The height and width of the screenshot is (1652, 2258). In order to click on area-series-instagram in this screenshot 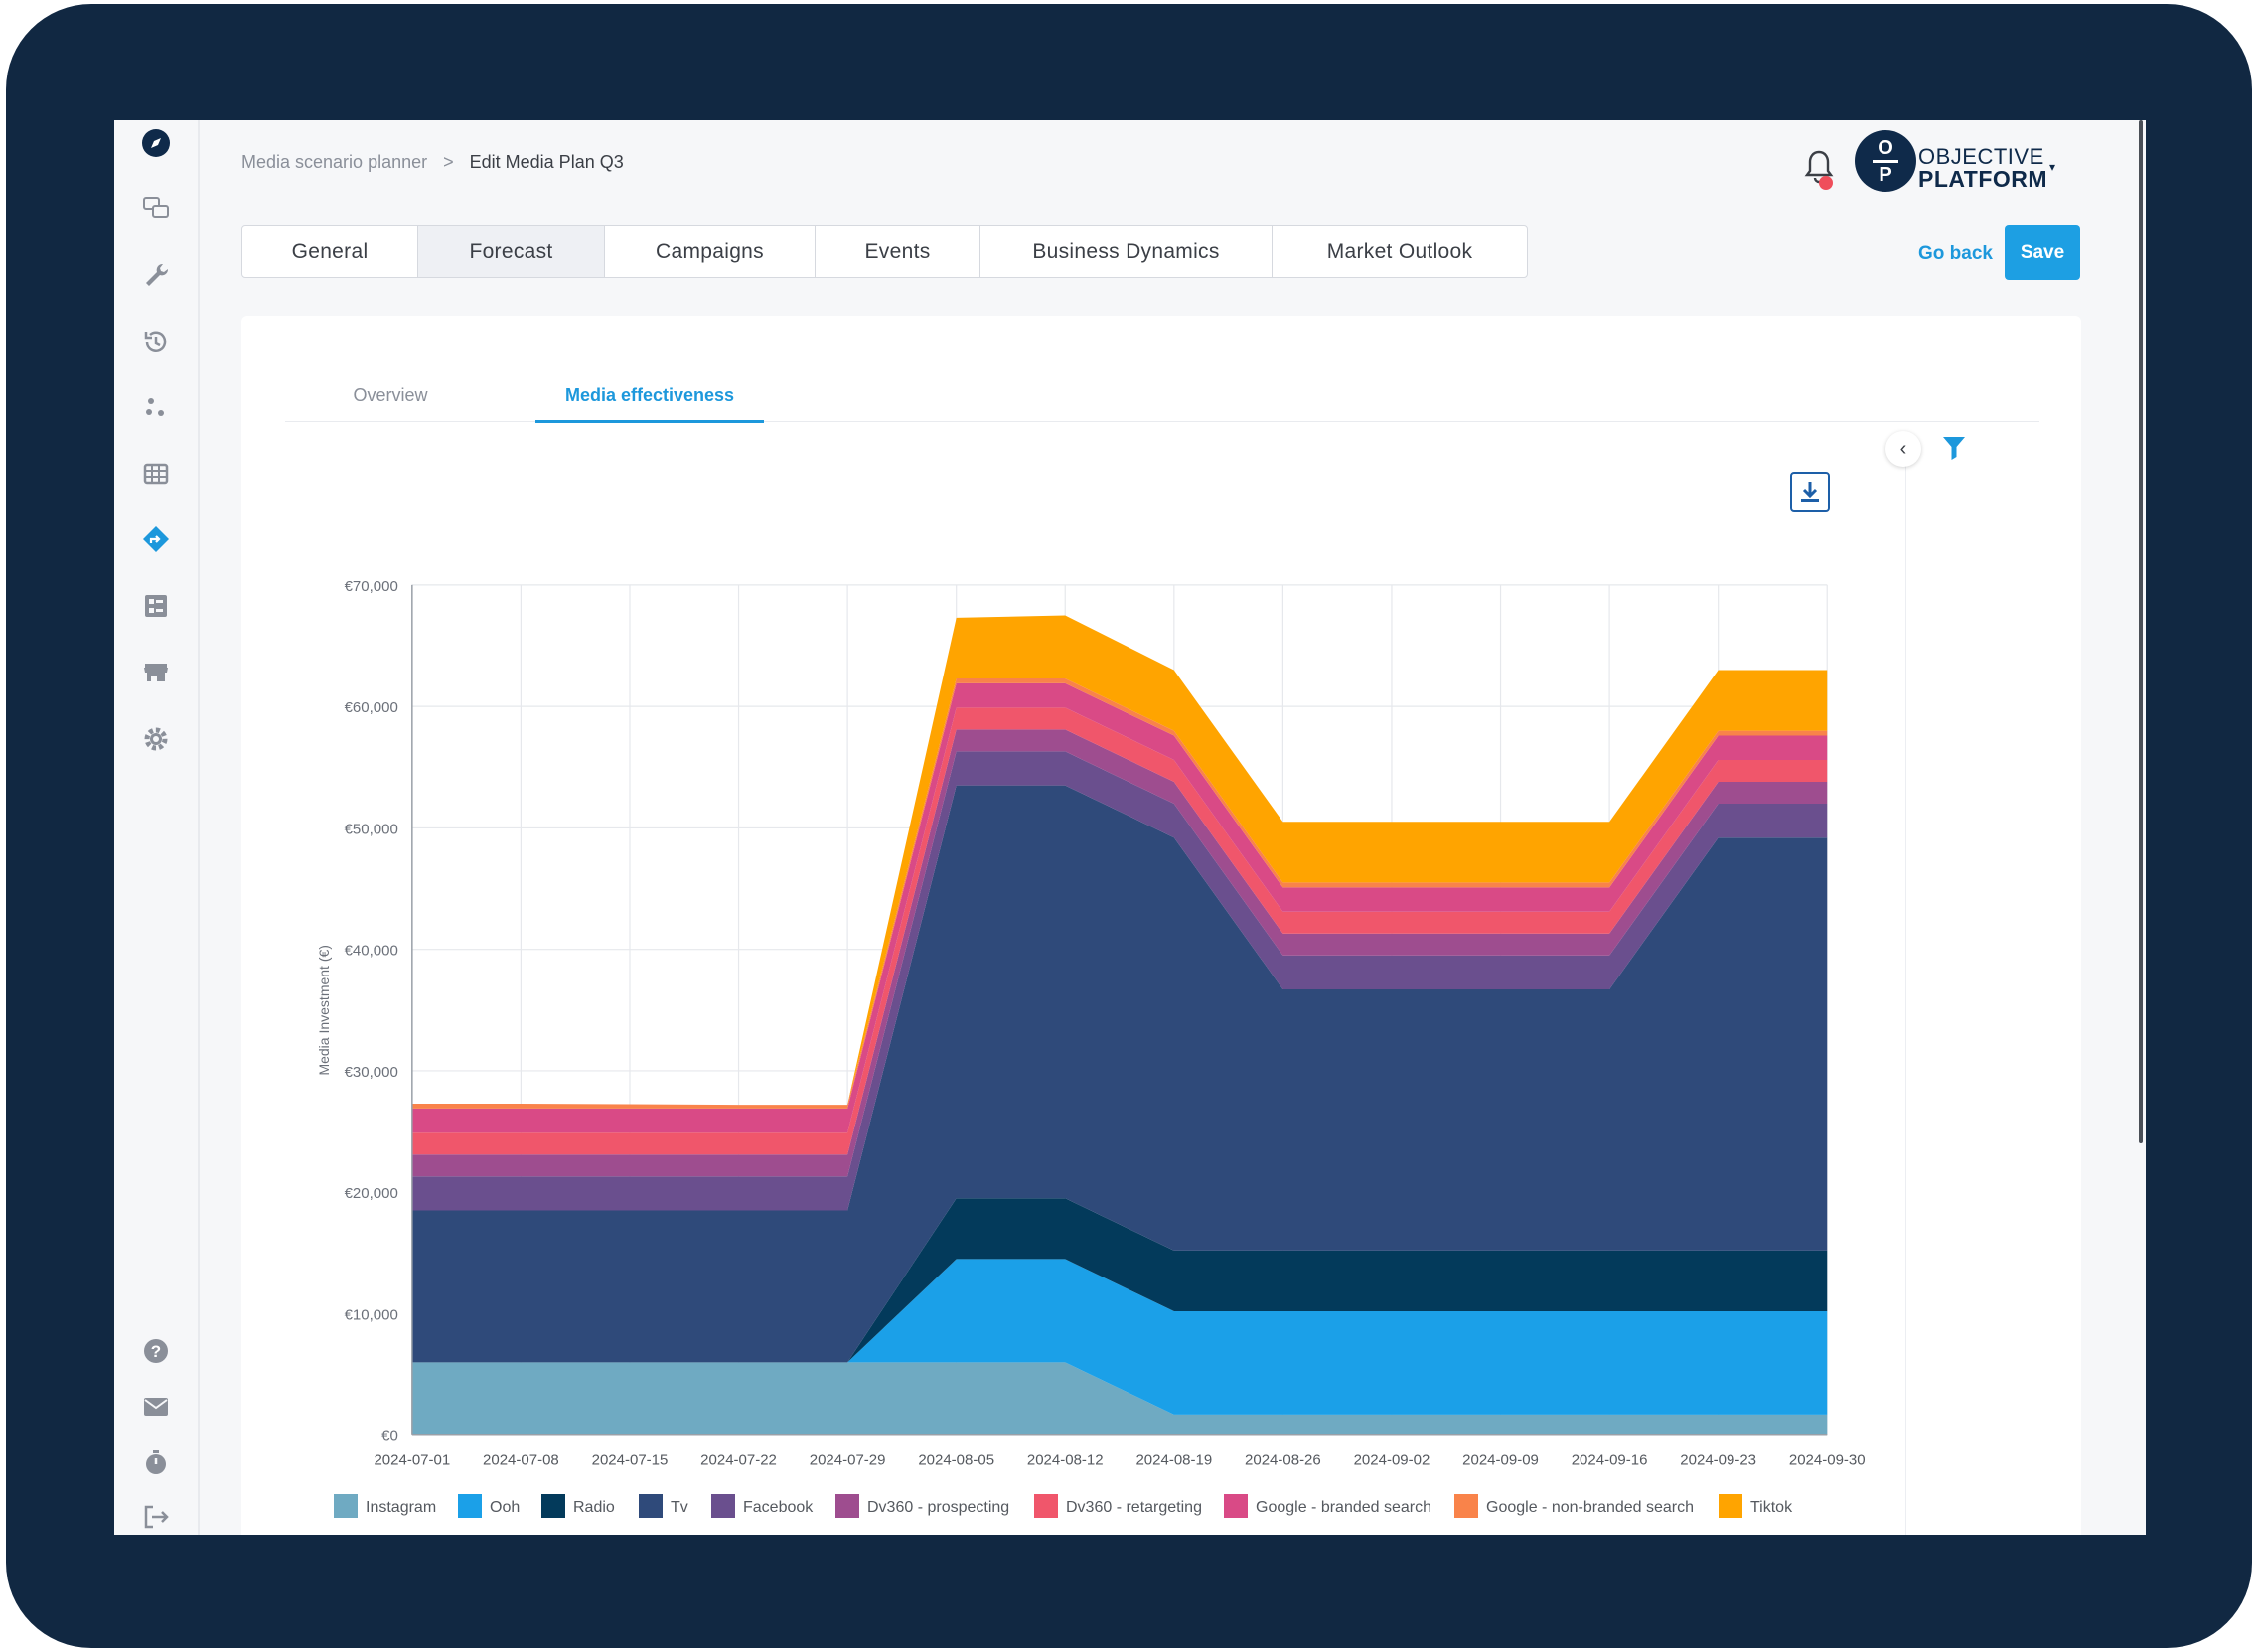, I will do `click(1119, 1398)`.